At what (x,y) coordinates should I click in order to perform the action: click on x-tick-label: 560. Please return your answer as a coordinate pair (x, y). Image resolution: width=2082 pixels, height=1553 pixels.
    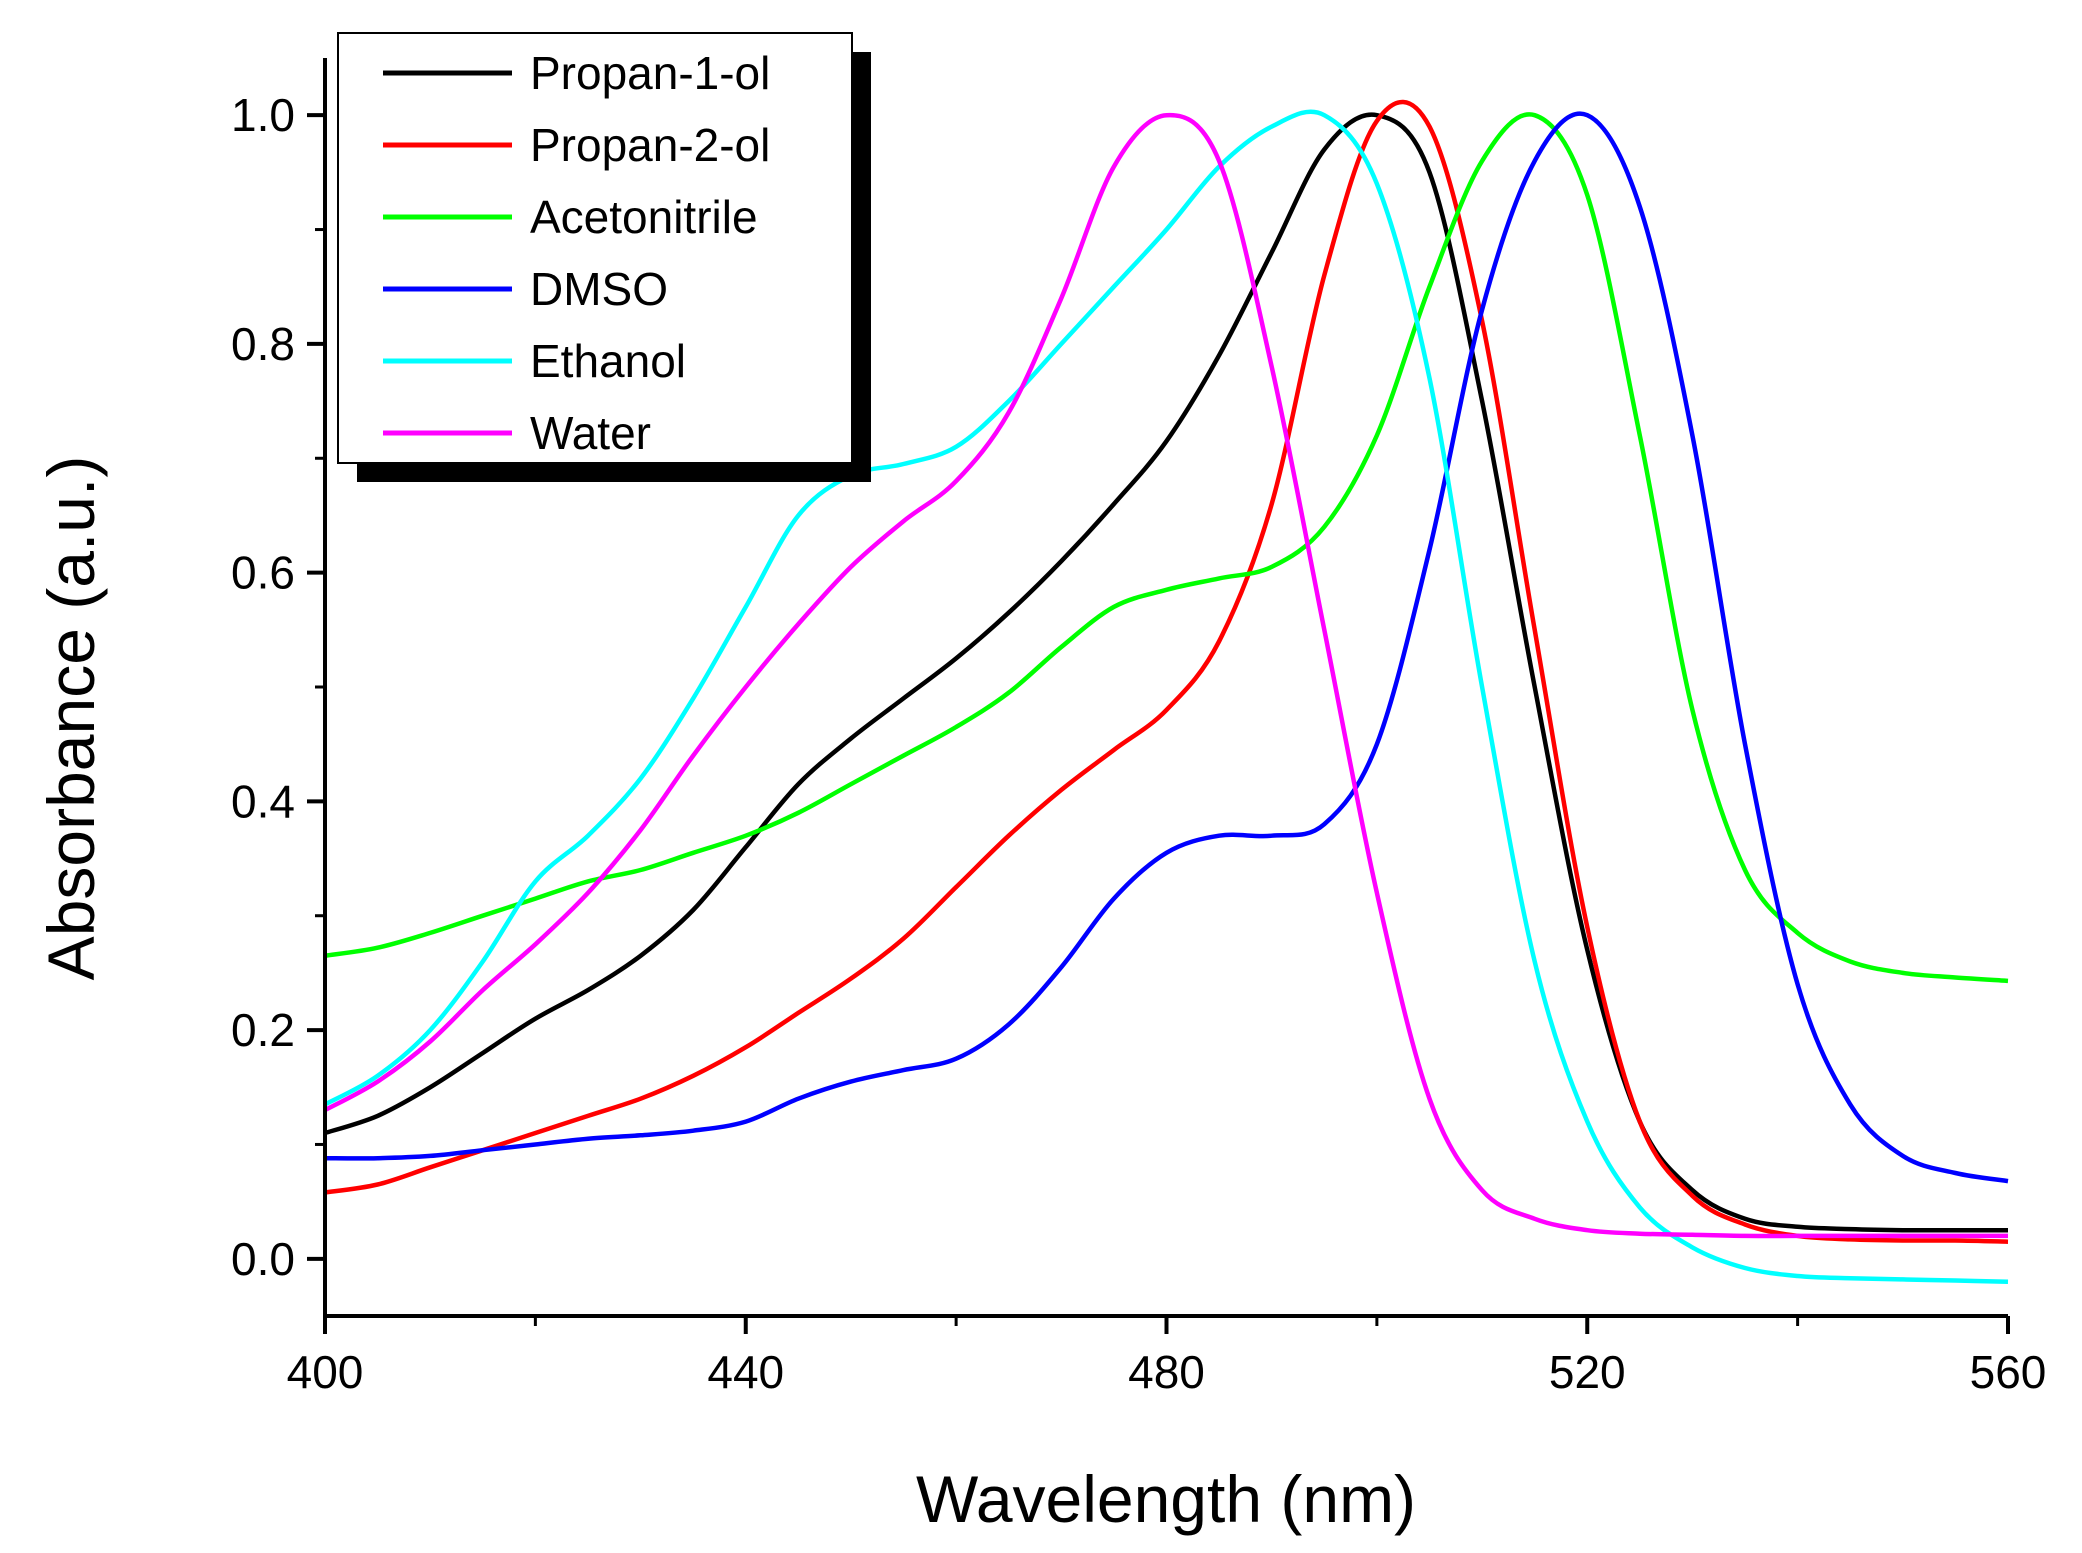
    Looking at the image, I should click on (2008, 1372).